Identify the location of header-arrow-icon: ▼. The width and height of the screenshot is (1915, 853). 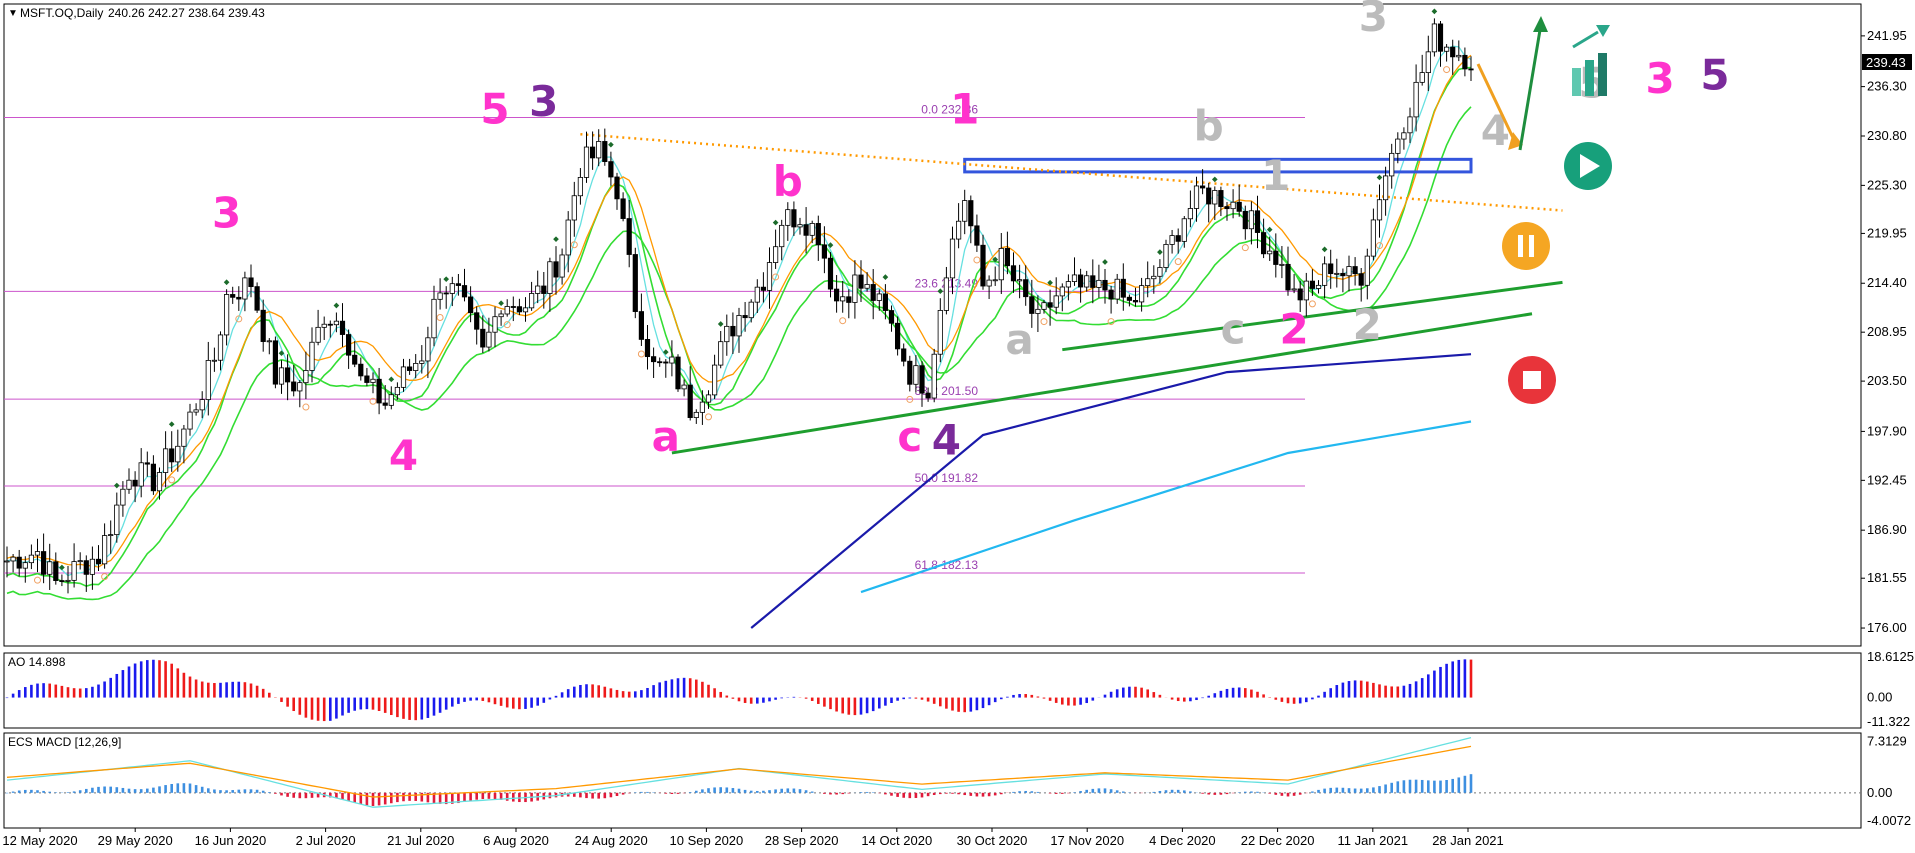
(13, 13).